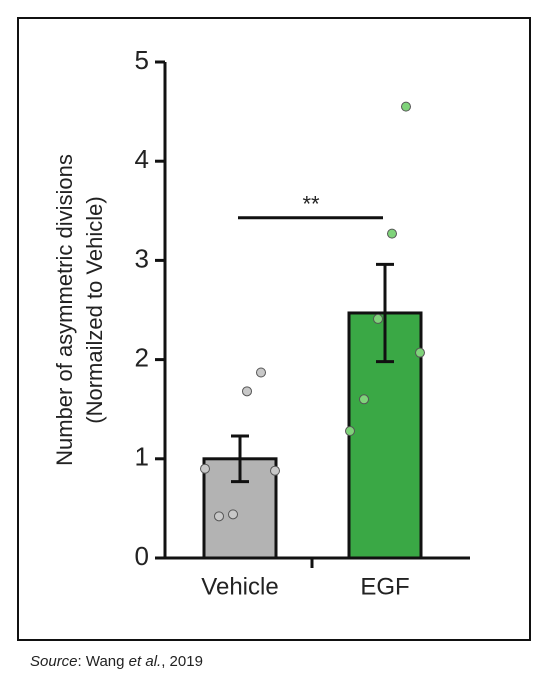 The image size is (550, 693). I want to click on y-tick-label: 2, so click(142, 357).